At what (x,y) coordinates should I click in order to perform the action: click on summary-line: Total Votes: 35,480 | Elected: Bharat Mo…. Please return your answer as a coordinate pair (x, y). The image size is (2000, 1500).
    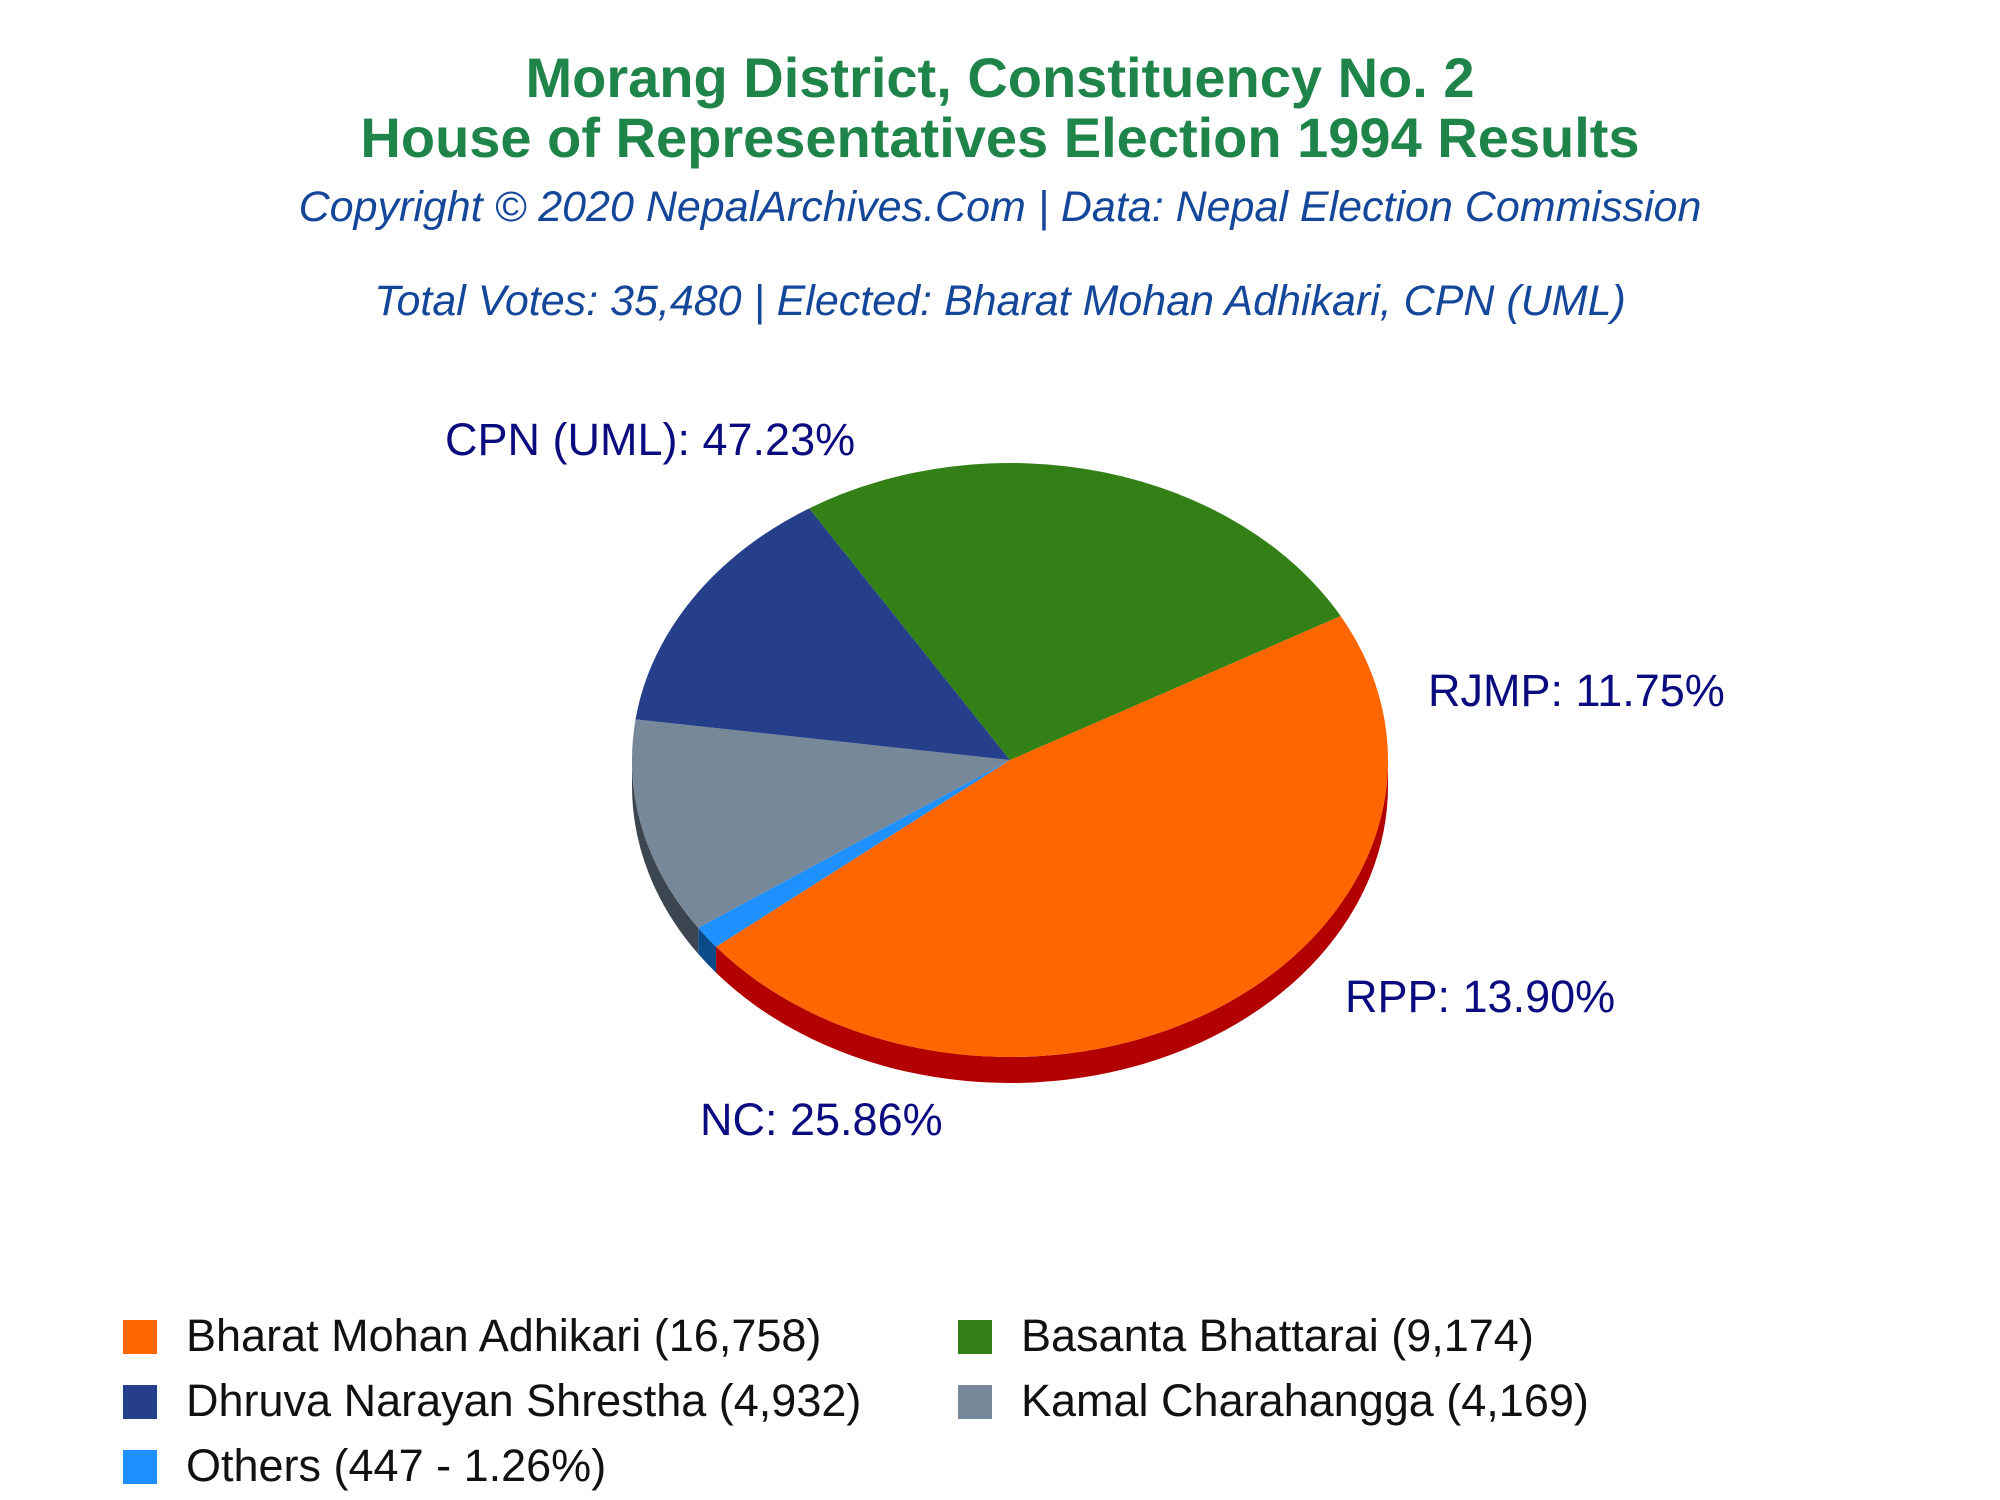
    Looking at the image, I should click on (1000, 301).